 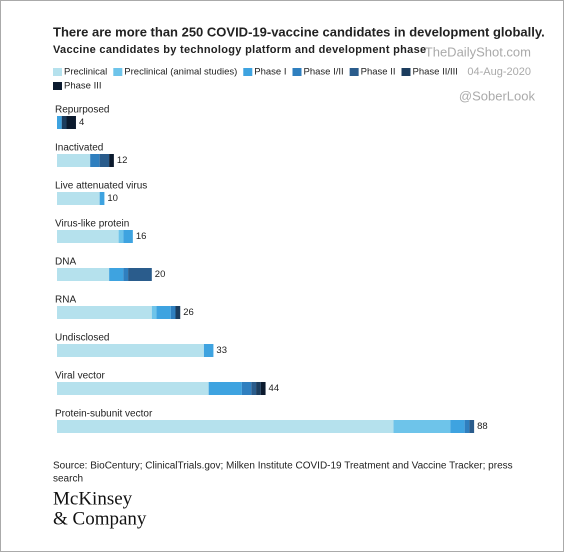 What do you see at coordinates (499, 72) in the screenshot?
I see `watermark-date: 04-Aug-2020` at bounding box center [499, 72].